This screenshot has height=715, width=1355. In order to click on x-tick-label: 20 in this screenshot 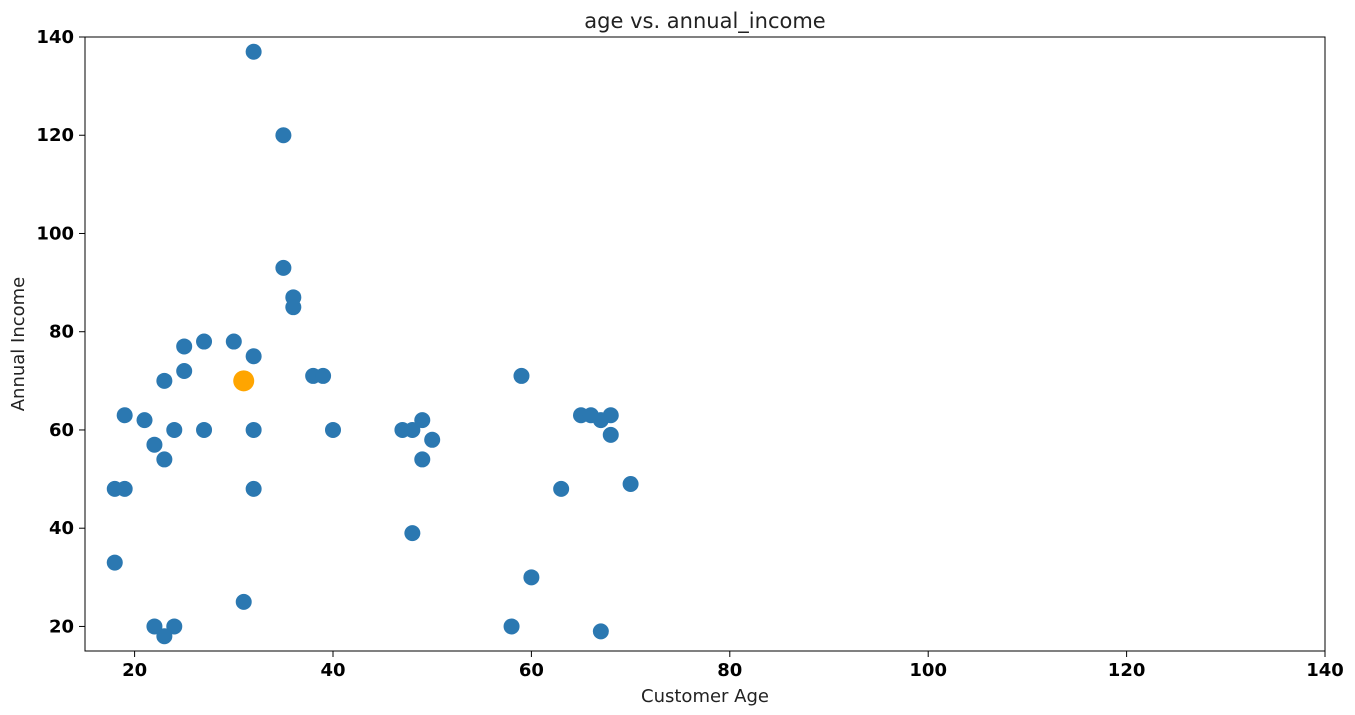, I will do `click(134, 670)`.